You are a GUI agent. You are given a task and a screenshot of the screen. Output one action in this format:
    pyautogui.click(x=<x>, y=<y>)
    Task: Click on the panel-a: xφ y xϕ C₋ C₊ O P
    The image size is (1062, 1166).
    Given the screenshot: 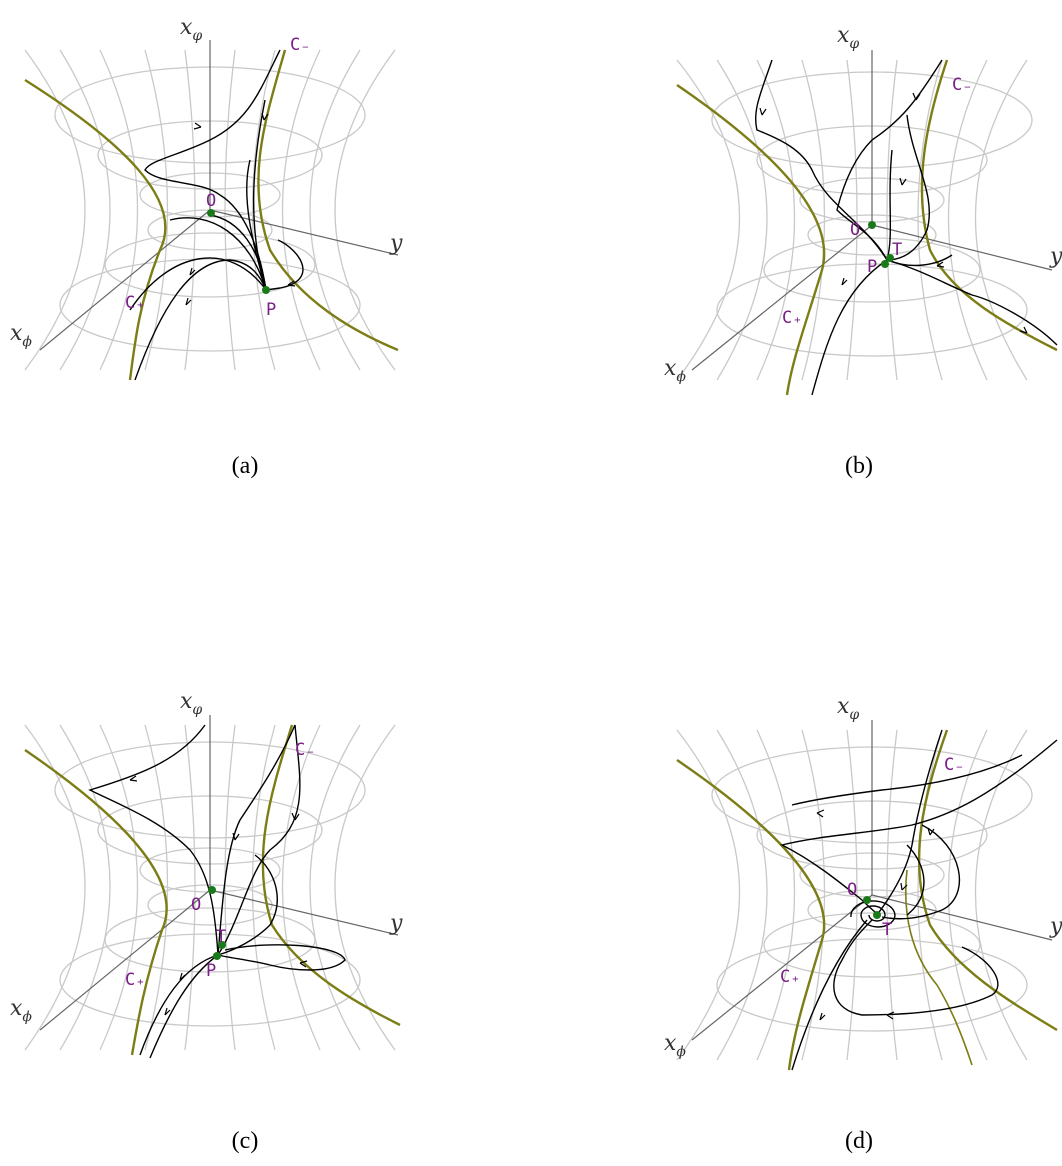 What is the action you would take?
    pyautogui.click(x=220, y=195)
    